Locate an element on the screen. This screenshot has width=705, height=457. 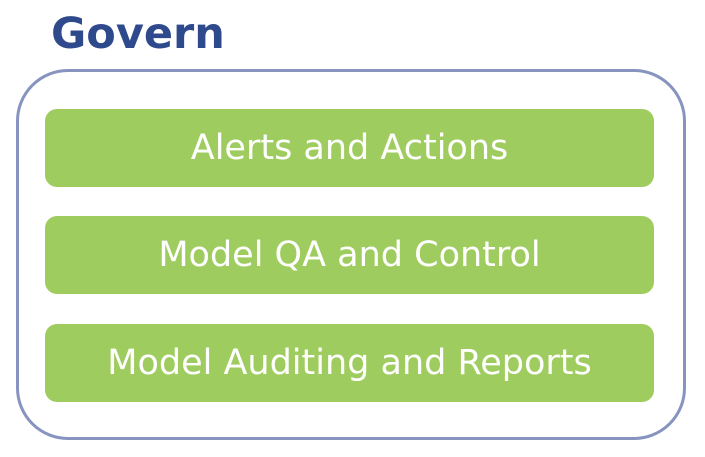
item-label: Model Auditing and Reports is located at coordinates (349, 363).